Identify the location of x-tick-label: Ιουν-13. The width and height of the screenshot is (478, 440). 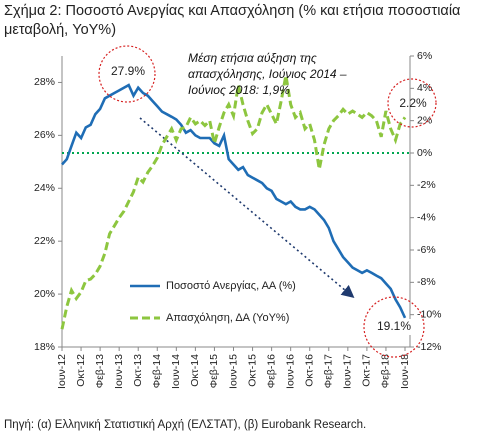
(119, 371).